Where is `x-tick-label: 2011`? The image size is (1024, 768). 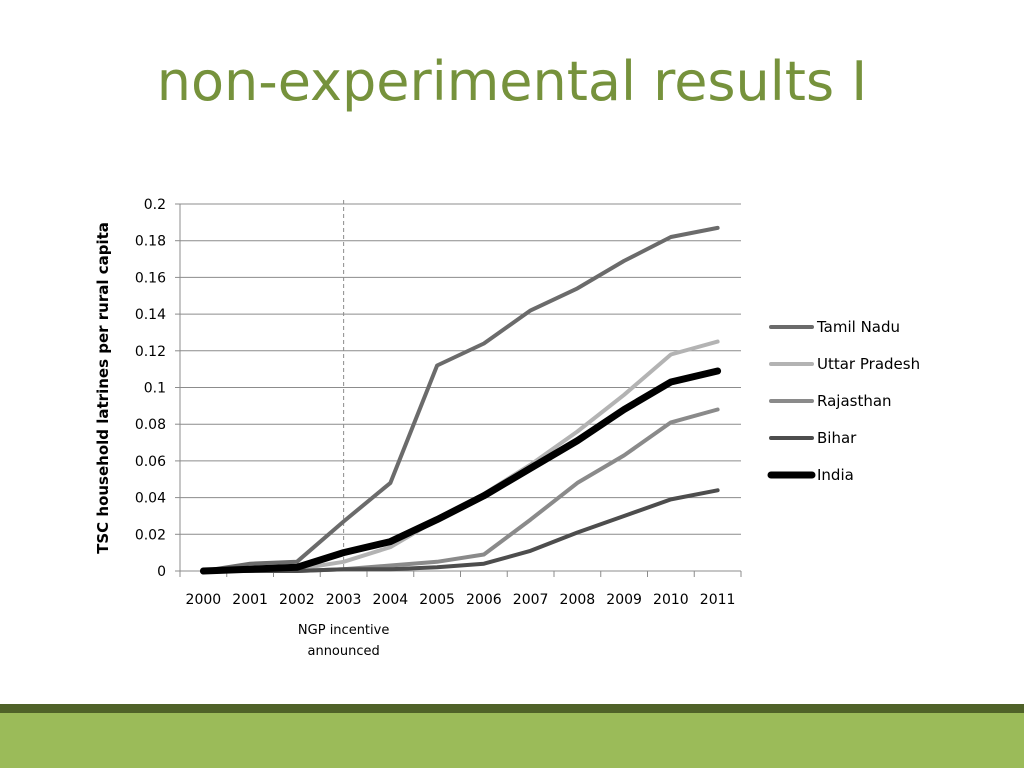
x-tick-label: 2011 is located at coordinates (718, 600).